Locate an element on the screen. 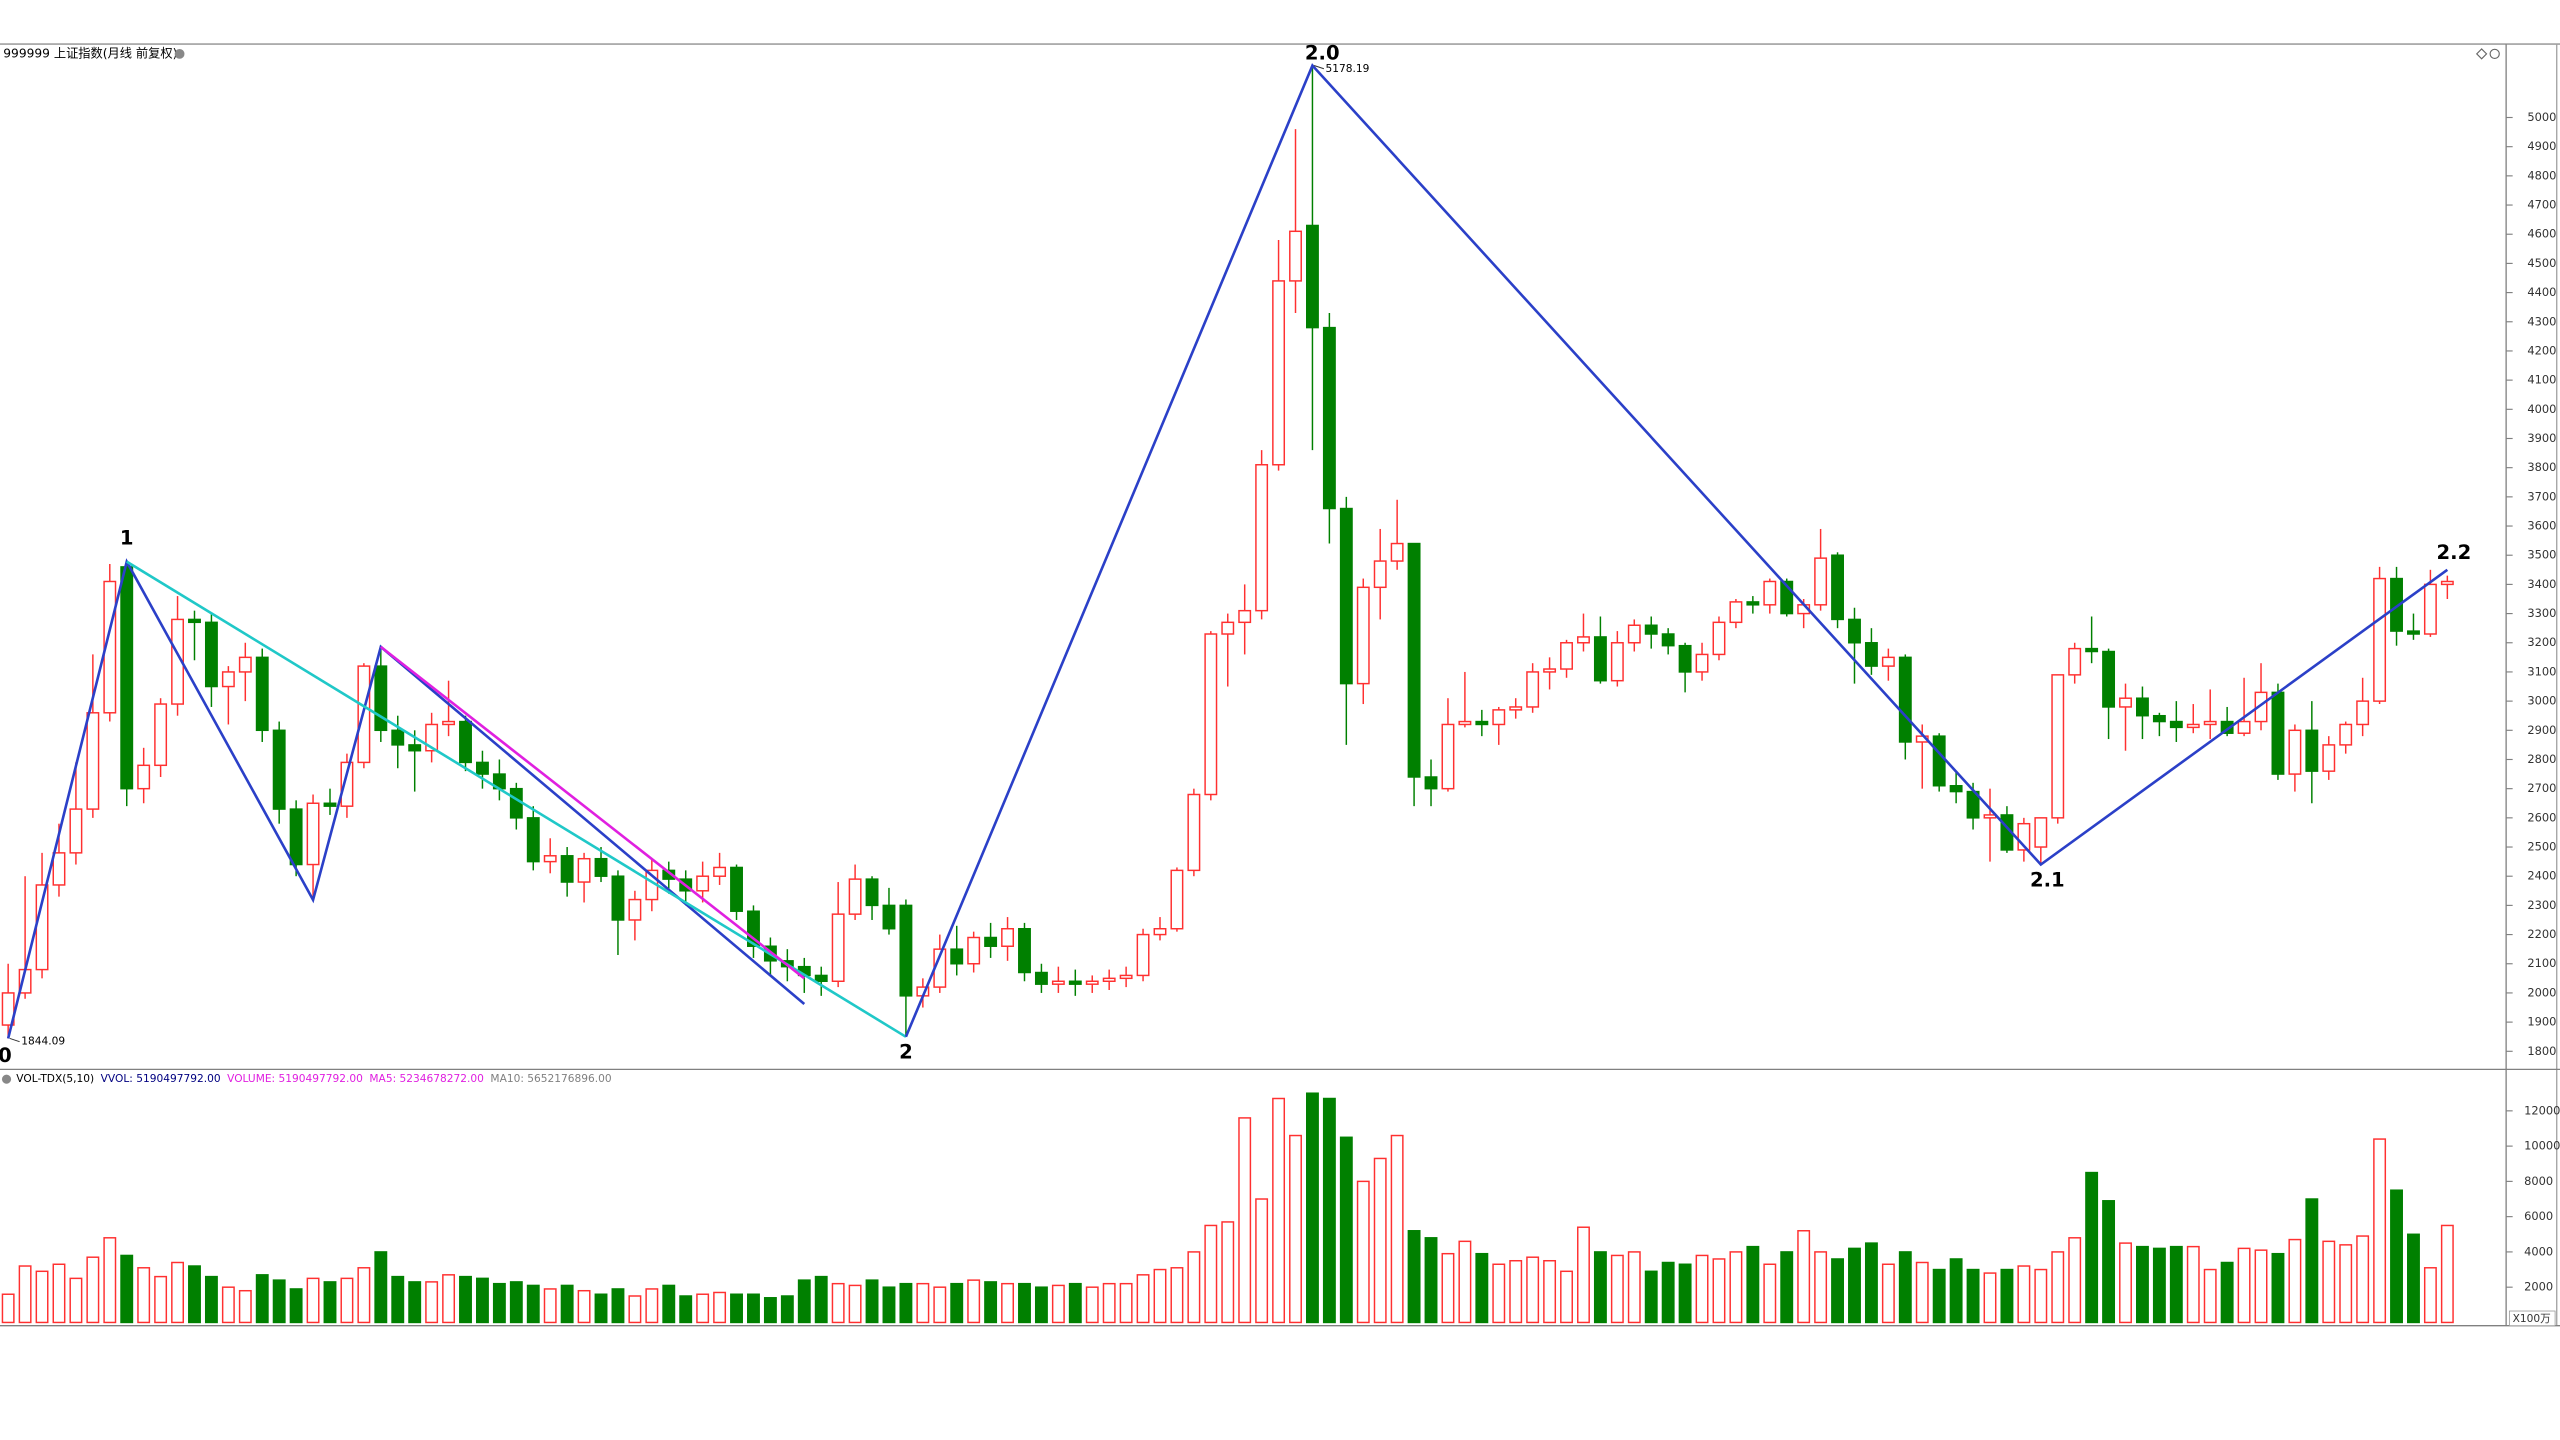  volume-tick-label: 8000 is located at coordinates (2538, 1181).